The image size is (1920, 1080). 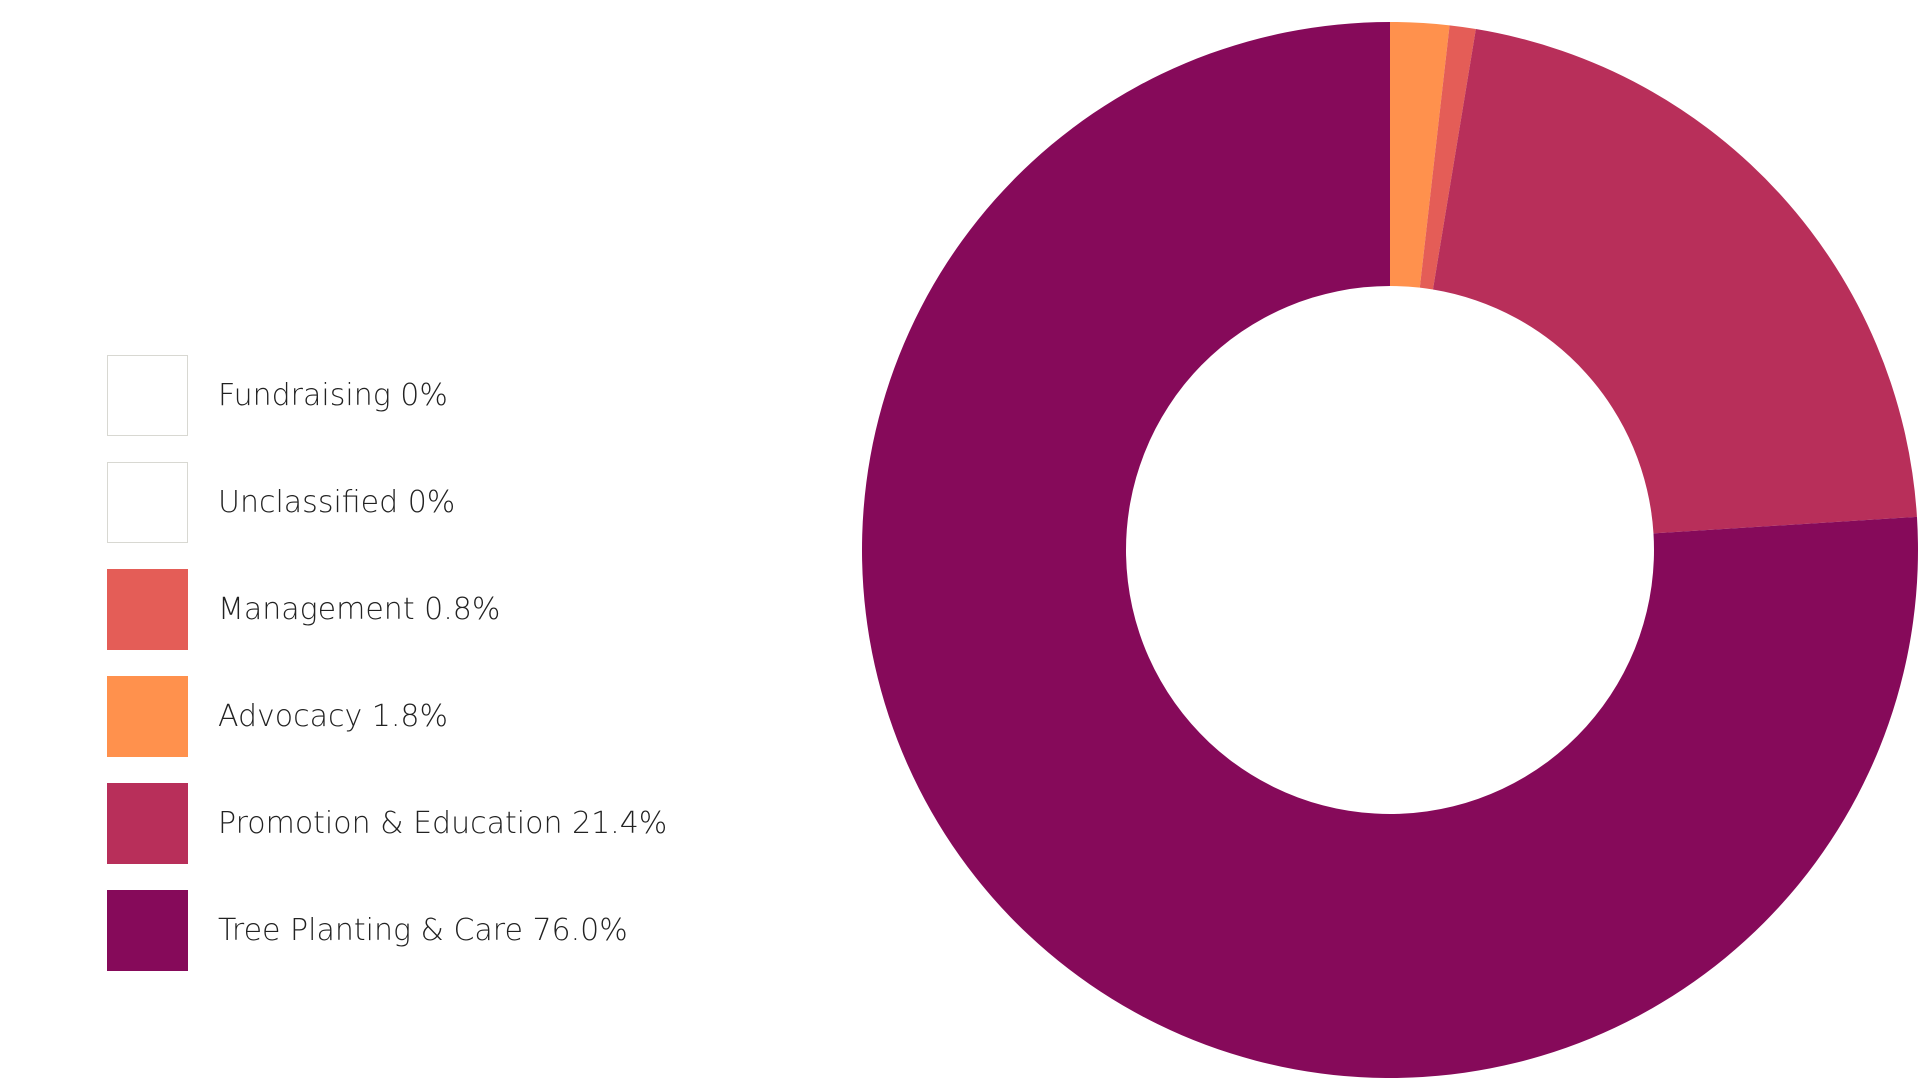 What do you see at coordinates (337, 502) in the screenshot?
I see `legend-label-unclassified: Unclassified 0%` at bounding box center [337, 502].